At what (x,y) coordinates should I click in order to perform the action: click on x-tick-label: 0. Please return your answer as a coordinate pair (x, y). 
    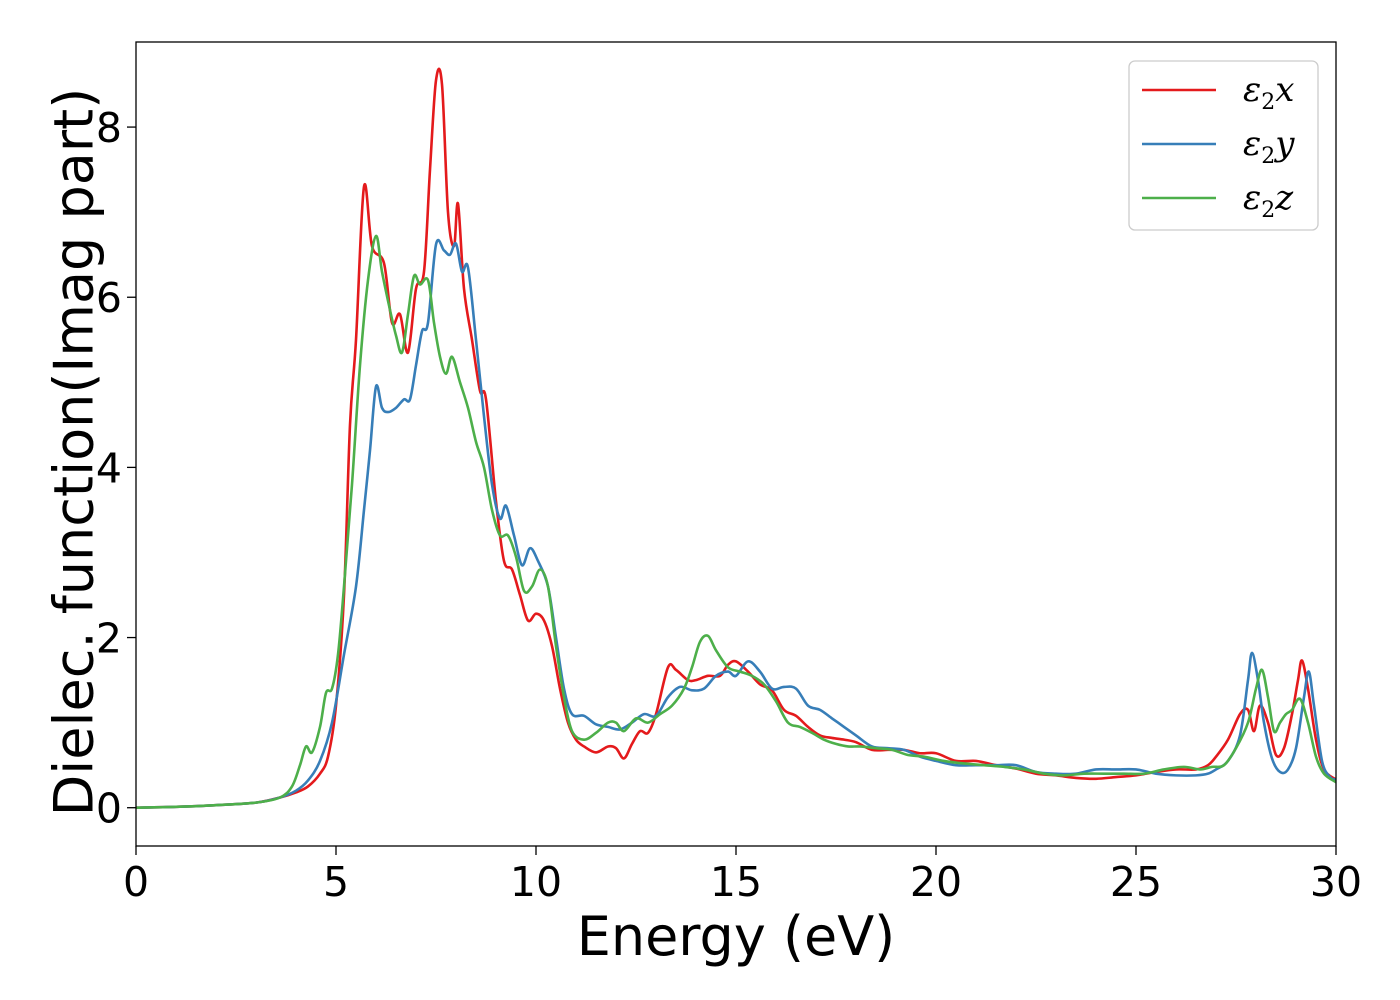
    Looking at the image, I should click on (136, 882).